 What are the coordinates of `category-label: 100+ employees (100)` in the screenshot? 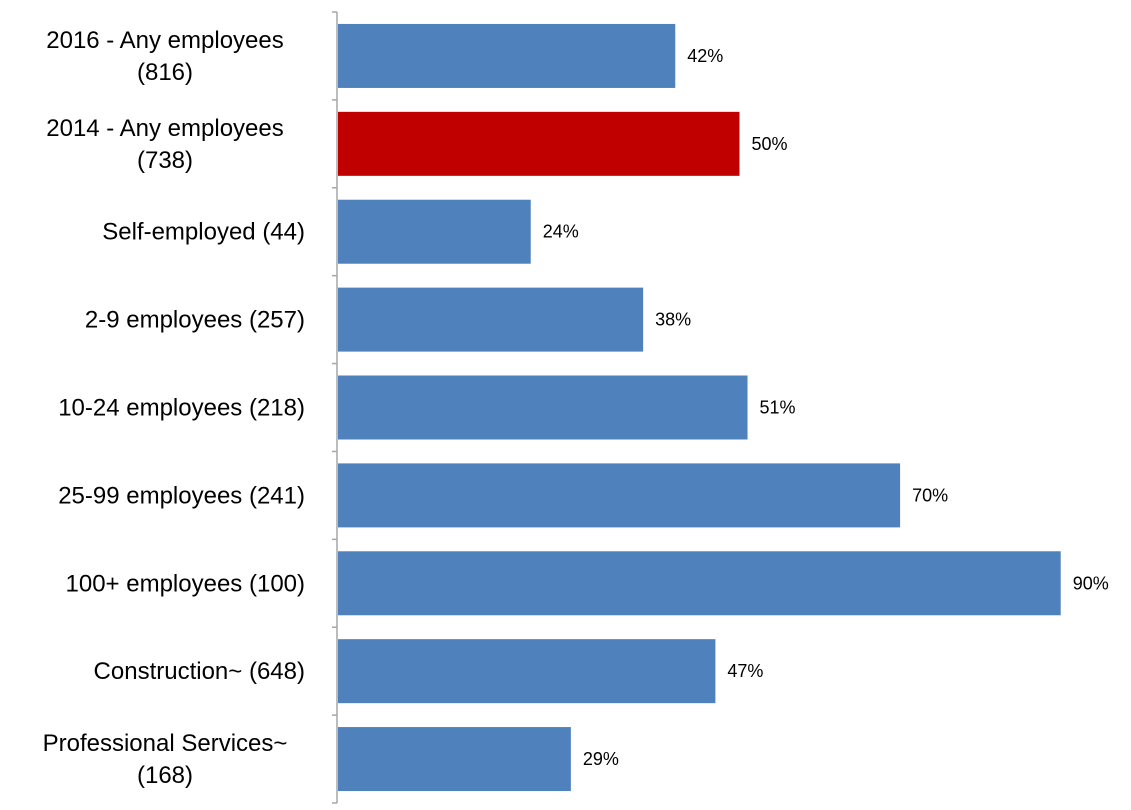 It's located at (185, 583).